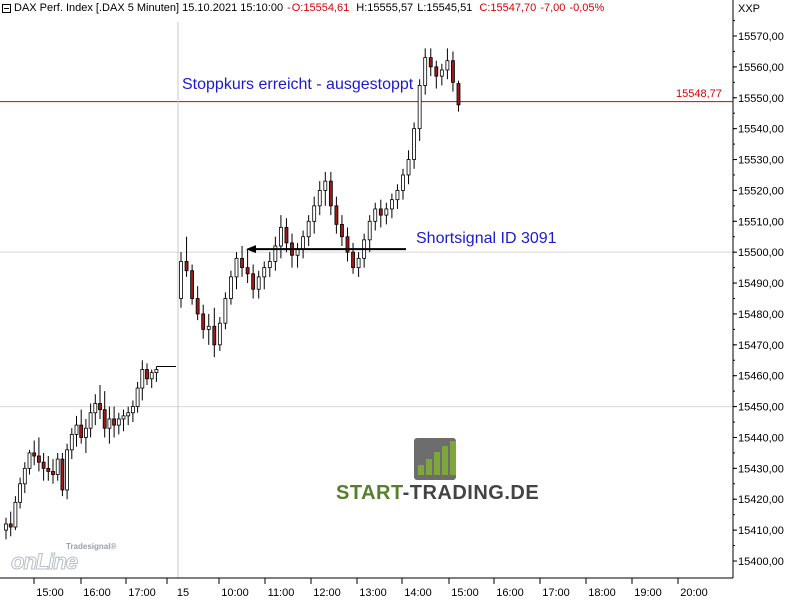 The width and height of the screenshot is (800, 600). Describe the element at coordinates (761, 408) in the screenshot. I see `y-tick-label: 15450,00` at that location.